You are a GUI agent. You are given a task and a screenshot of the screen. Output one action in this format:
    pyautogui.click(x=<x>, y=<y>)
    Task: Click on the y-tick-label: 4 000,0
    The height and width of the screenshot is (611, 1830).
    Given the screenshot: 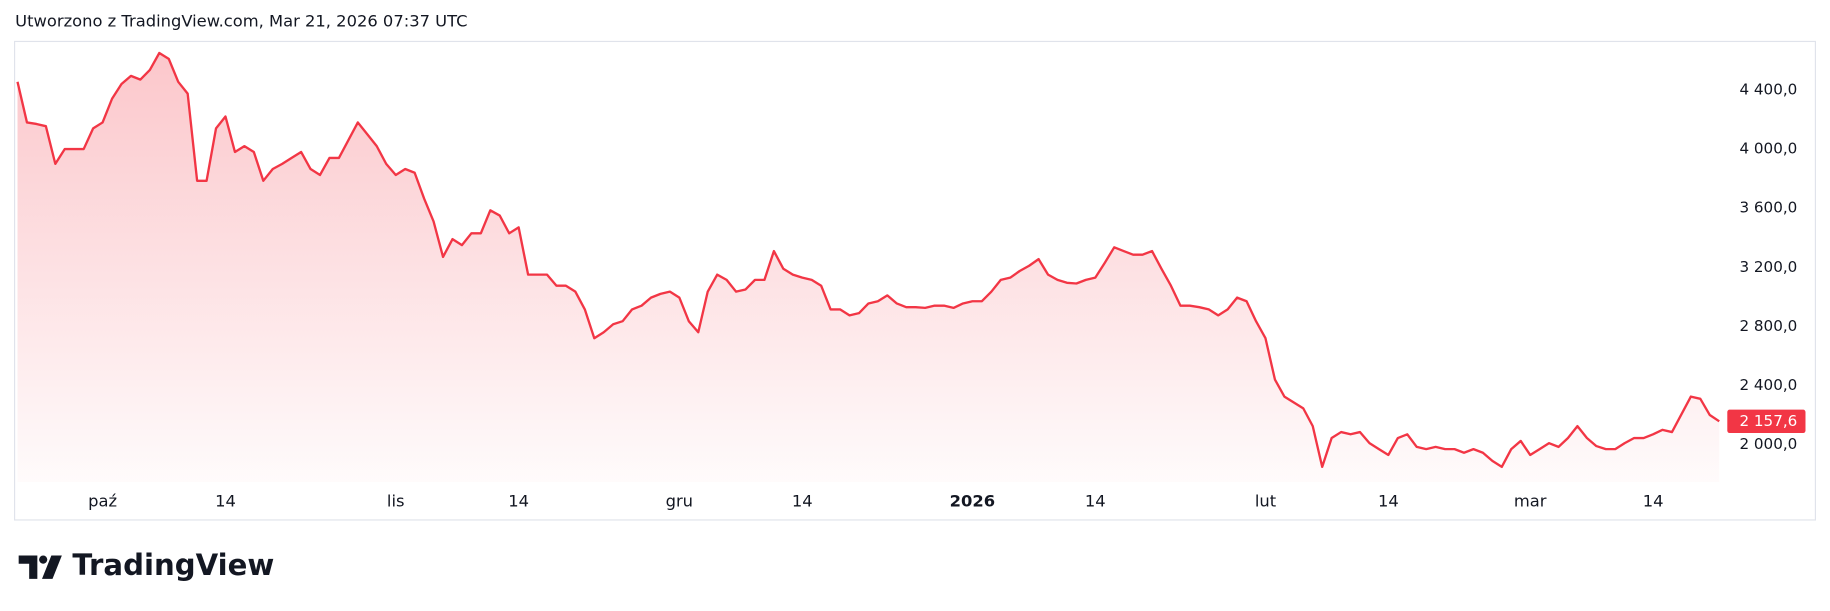 What is the action you would take?
    pyautogui.click(x=1768, y=149)
    